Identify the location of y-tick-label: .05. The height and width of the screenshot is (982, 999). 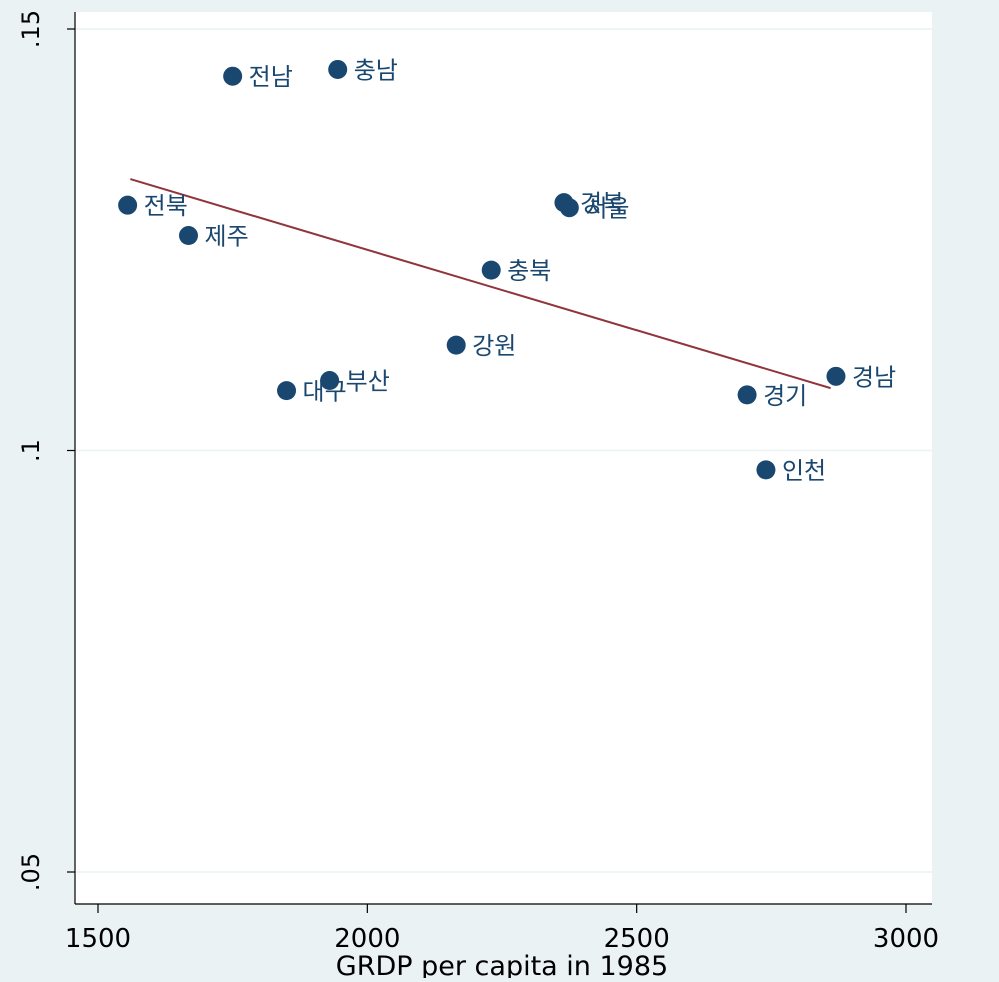
(31, 872).